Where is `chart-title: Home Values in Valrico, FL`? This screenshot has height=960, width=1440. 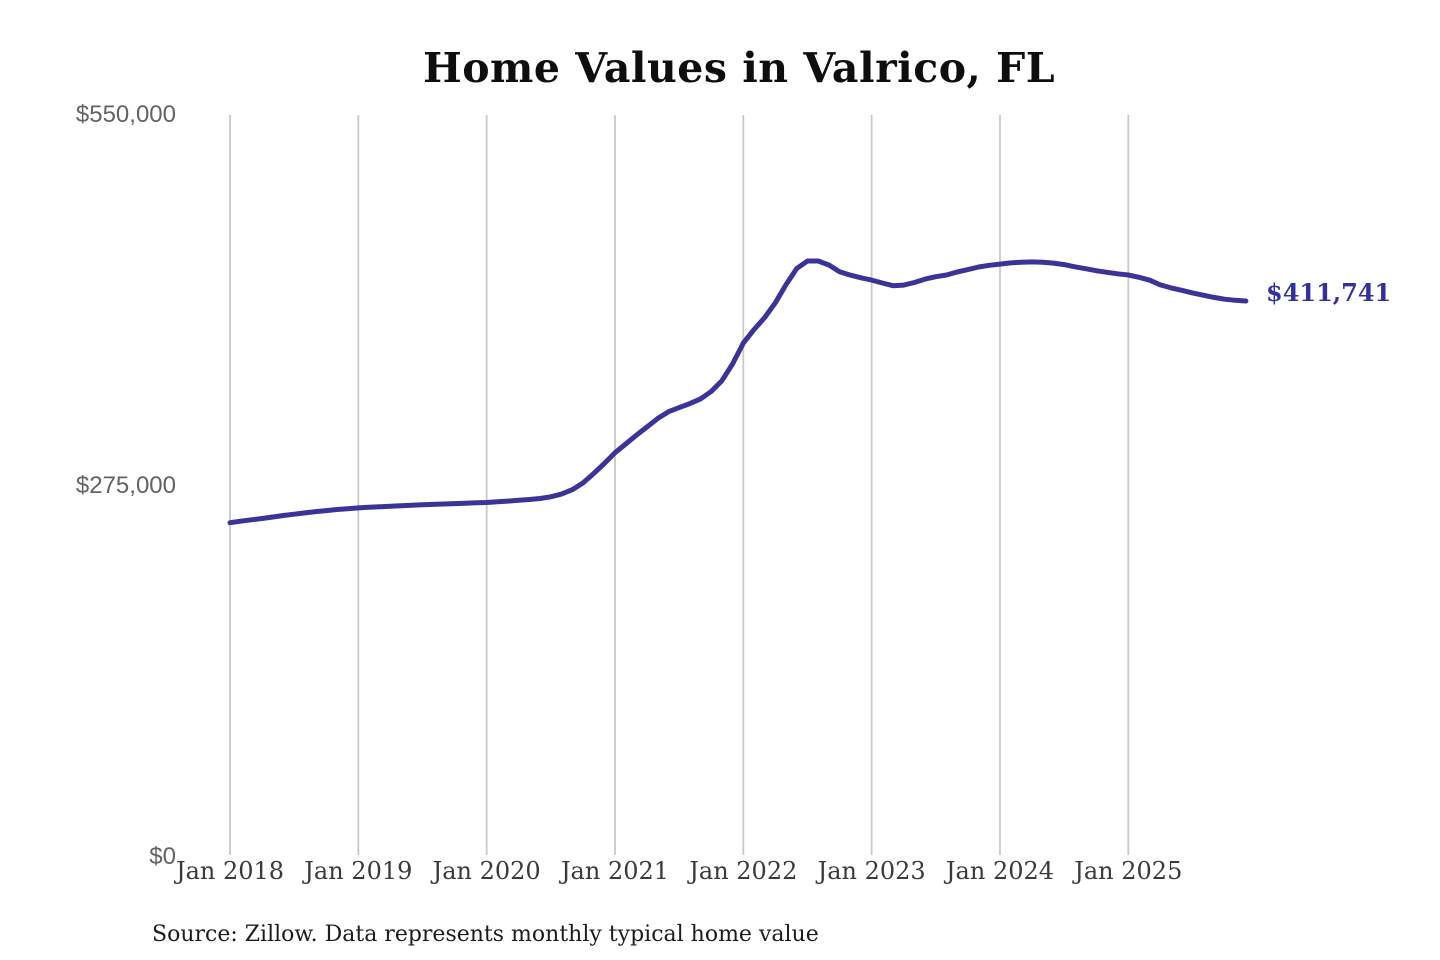
chart-title: Home Values in Valrico, FL is located at coordinates (739, 68).